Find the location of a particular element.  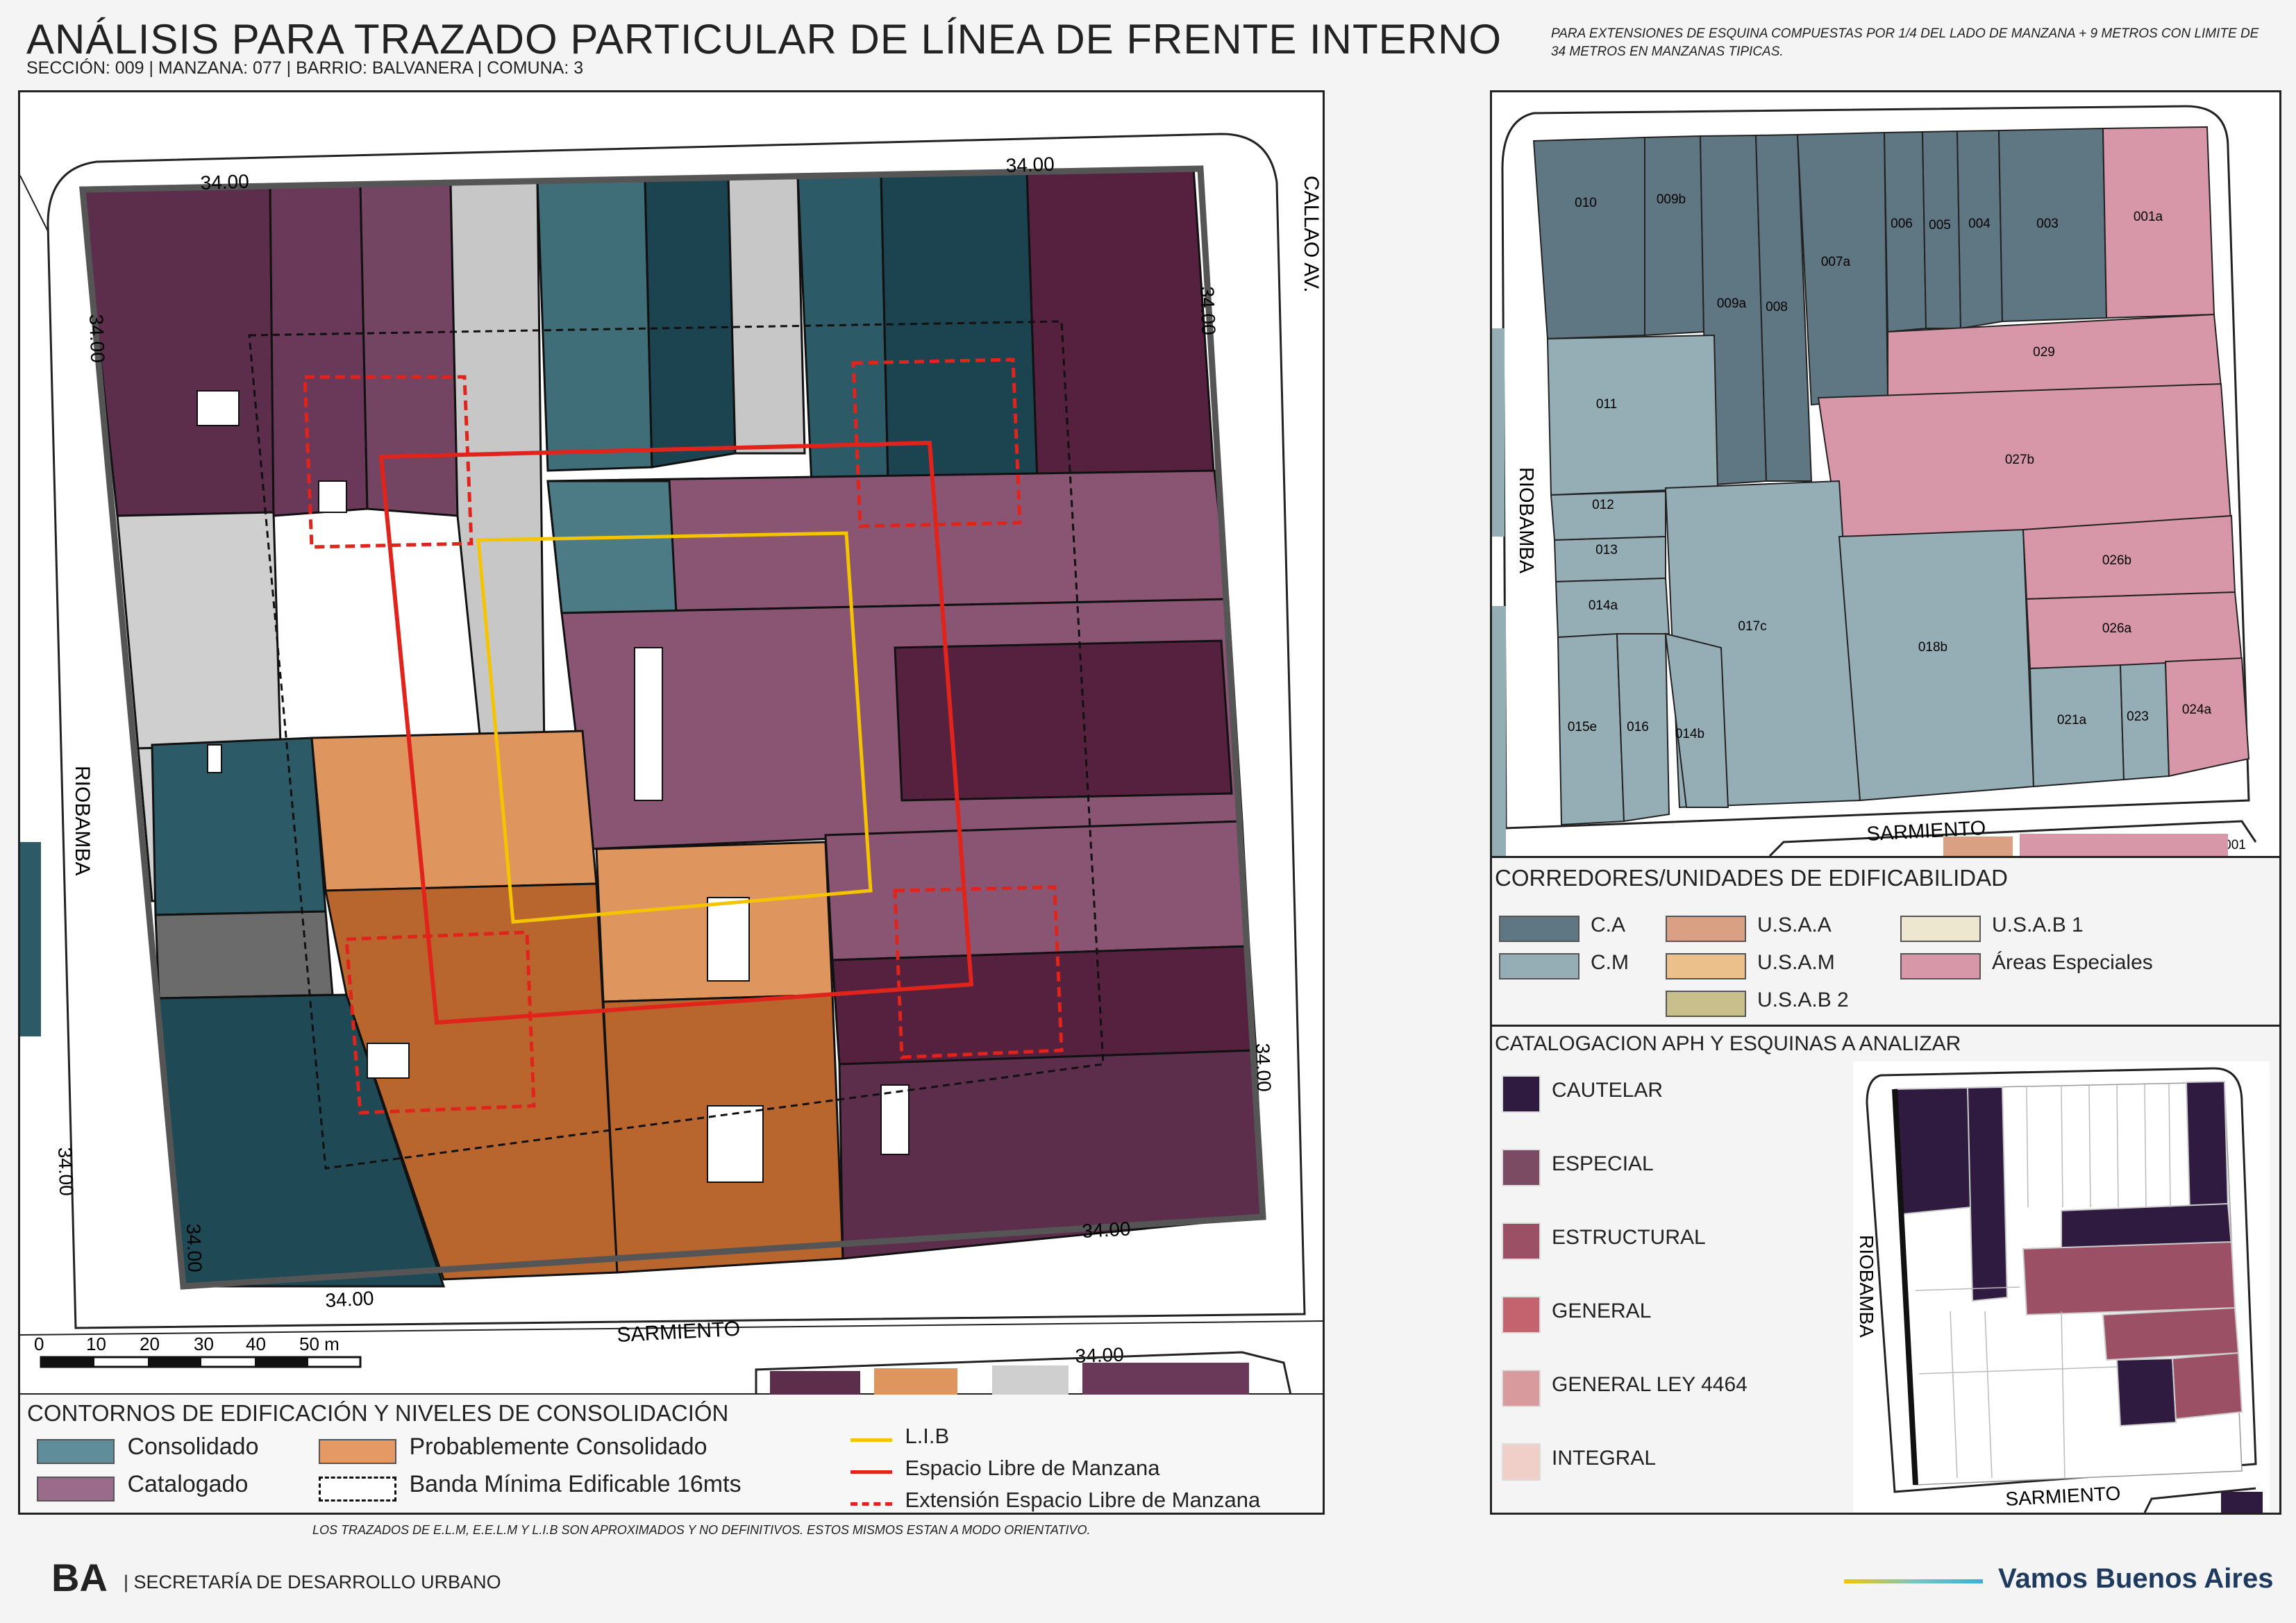

parcel-label: 011 is located at coordinates (1606, 404).